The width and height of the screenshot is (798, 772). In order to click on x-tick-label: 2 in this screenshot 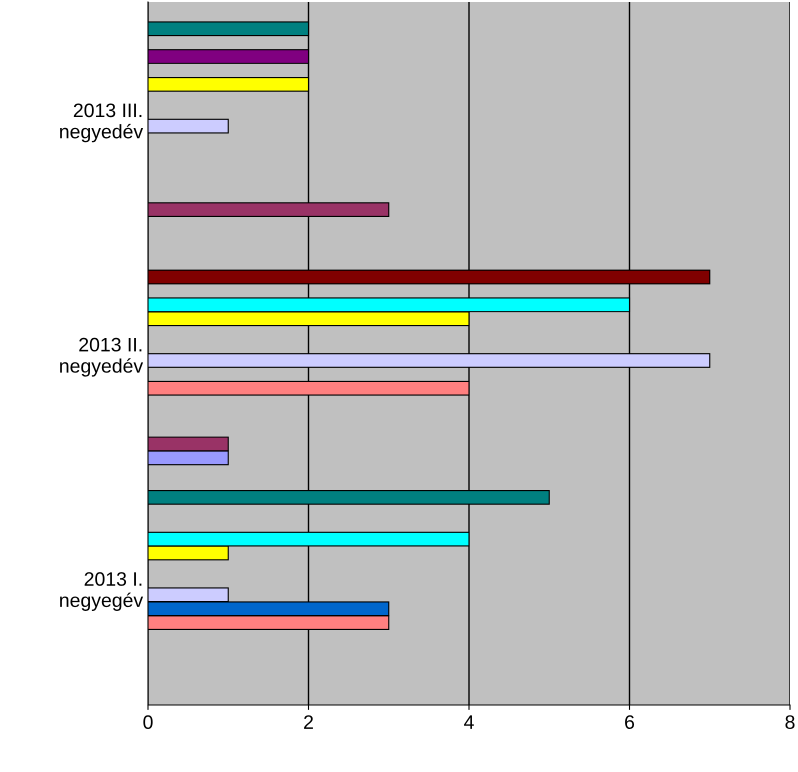, I will do `click(308, 722)`.